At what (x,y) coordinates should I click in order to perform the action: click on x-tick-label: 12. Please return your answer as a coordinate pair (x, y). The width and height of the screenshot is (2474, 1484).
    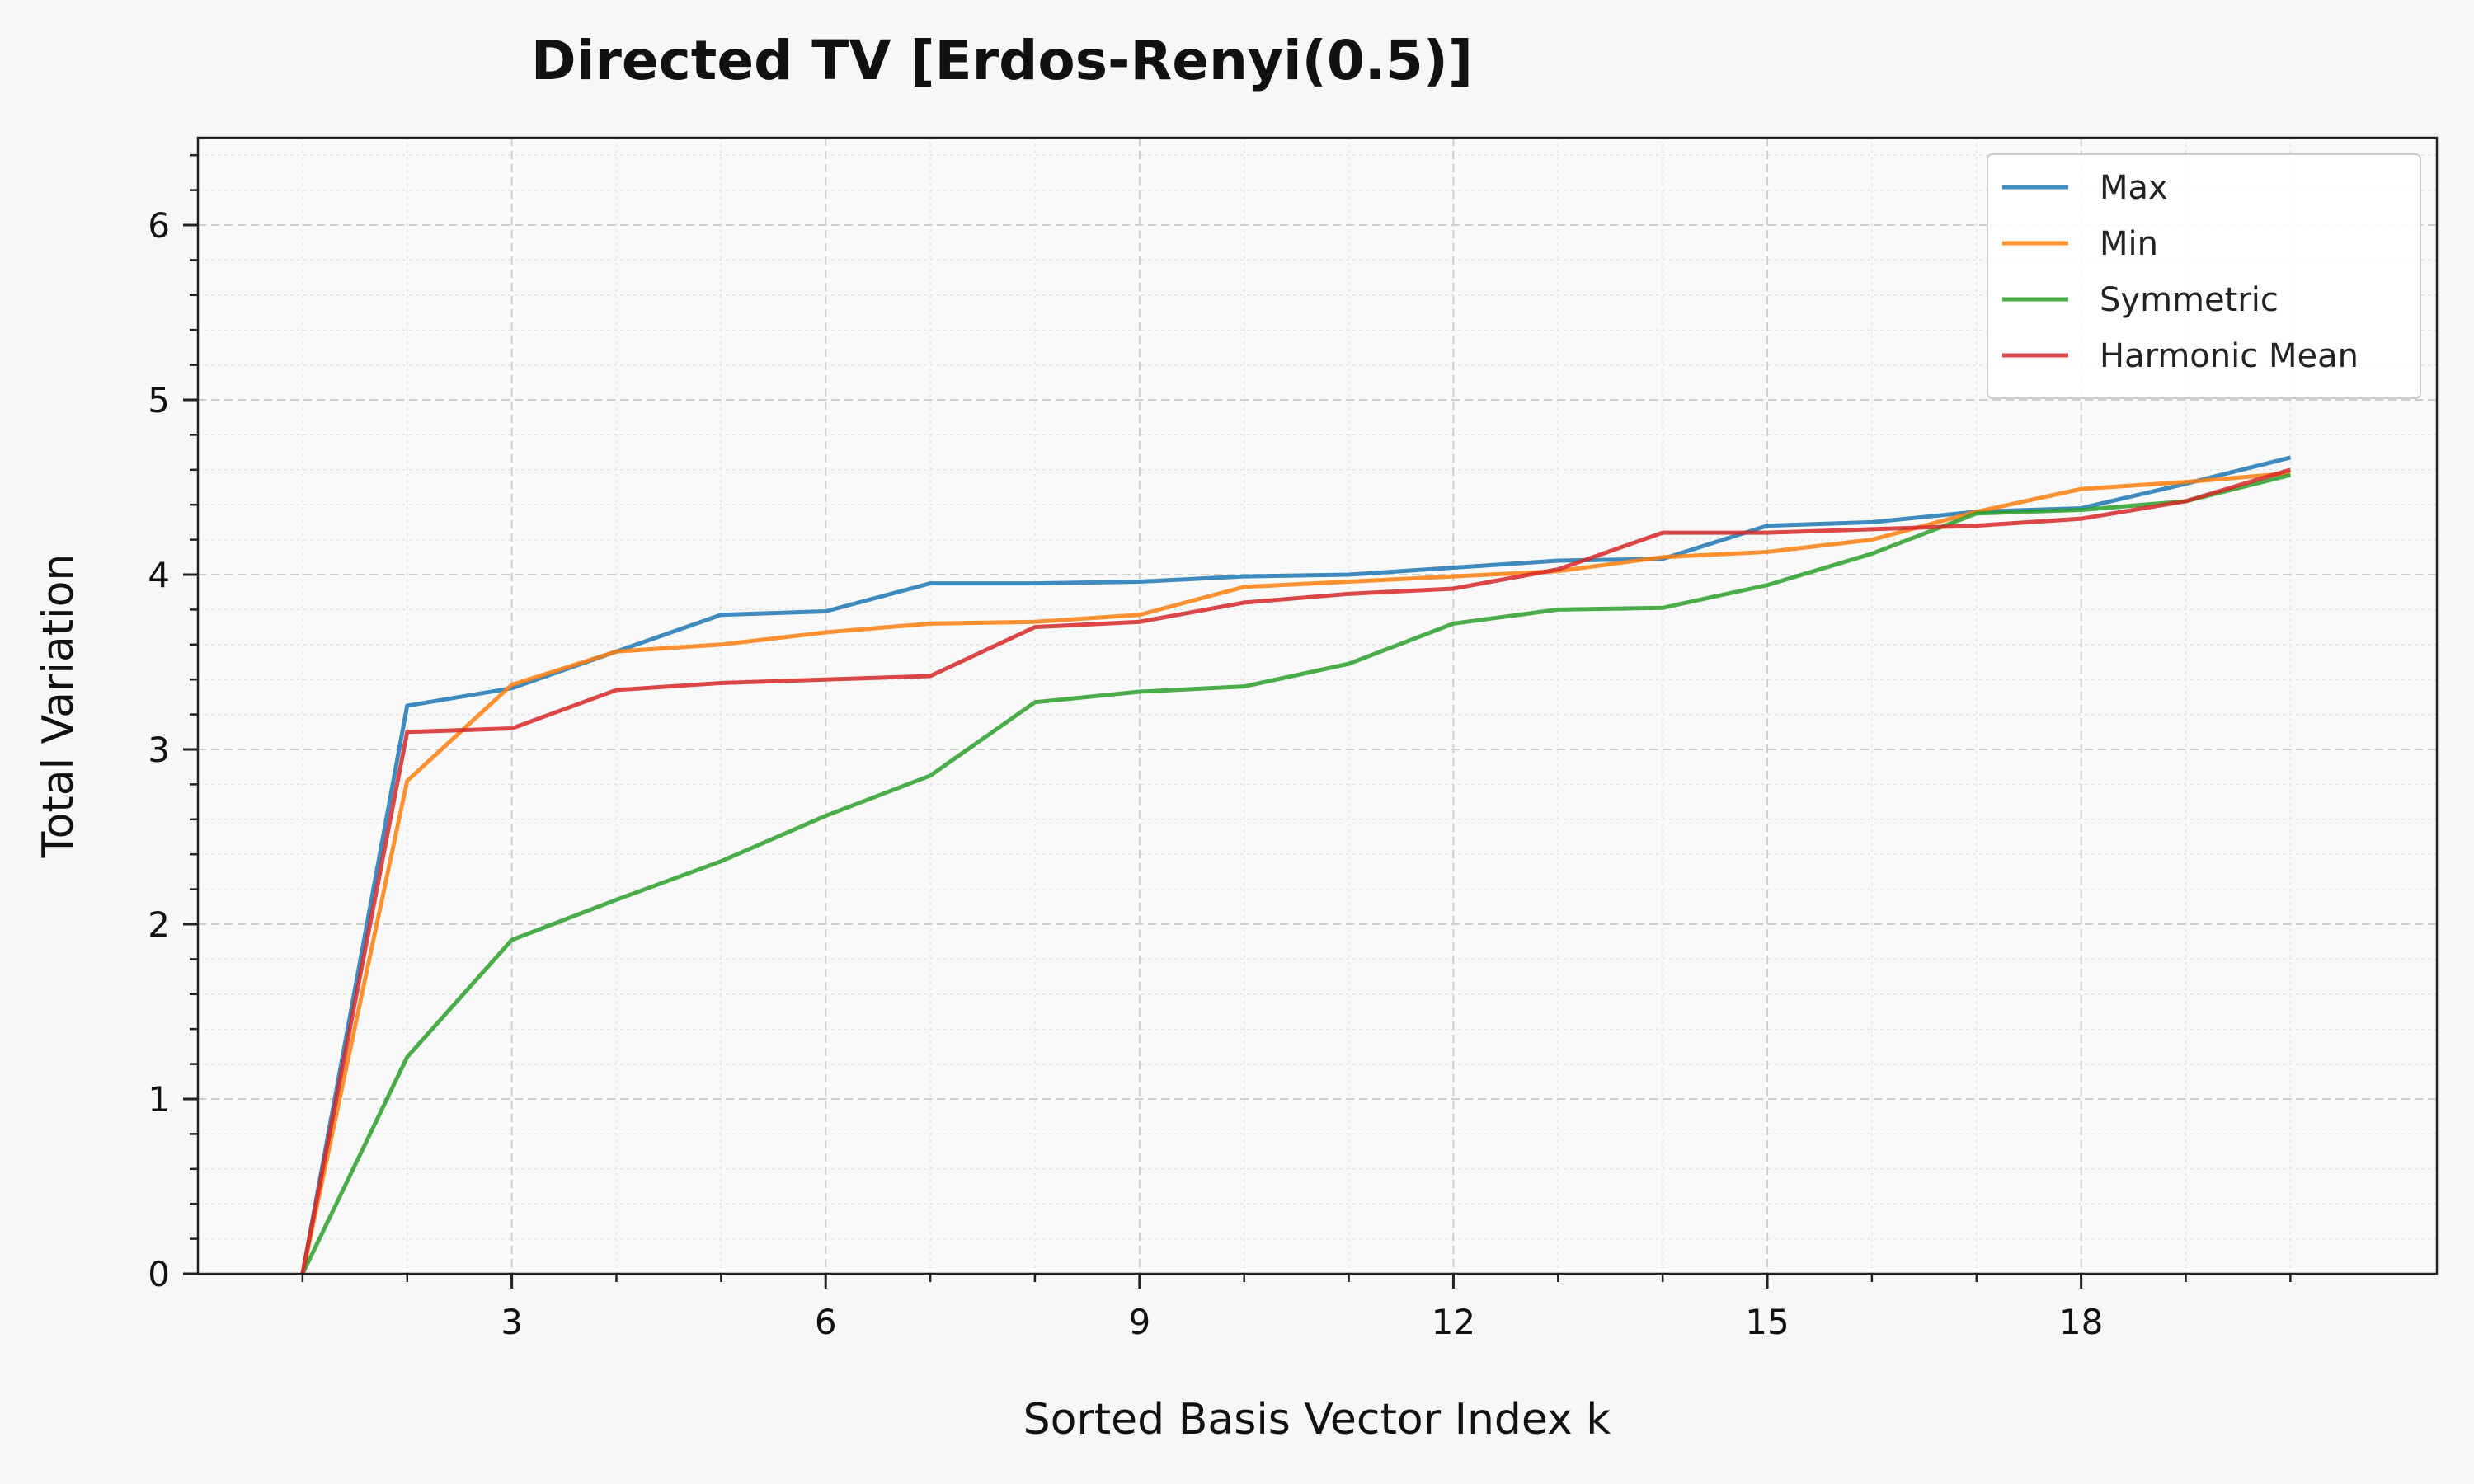
    Looking at the image, I should click on (1453, 1322).